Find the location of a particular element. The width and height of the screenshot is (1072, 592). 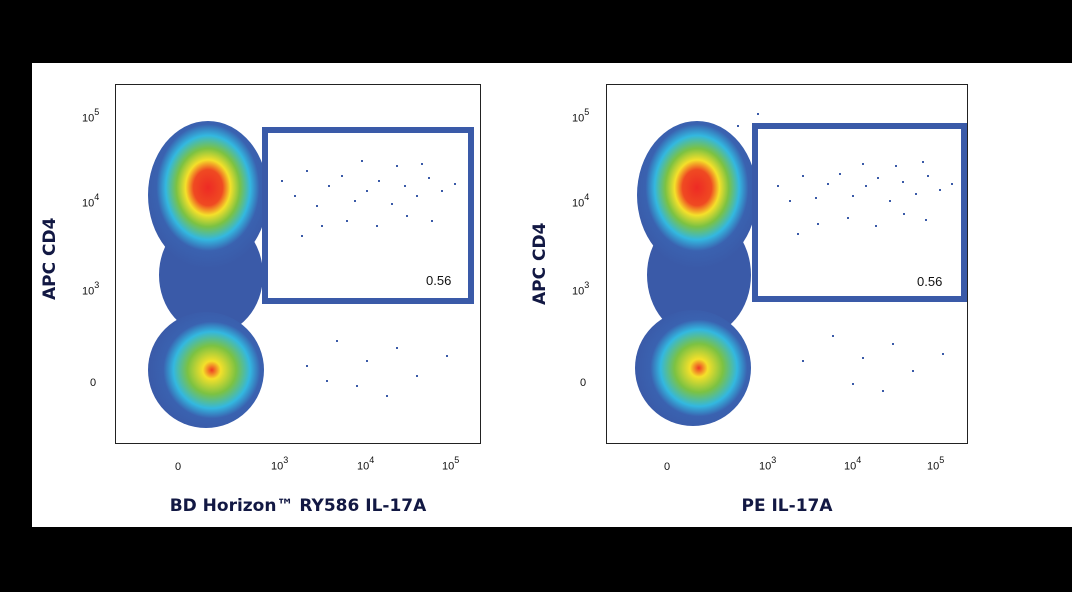

density-plot is located at coordinates (302, 274).